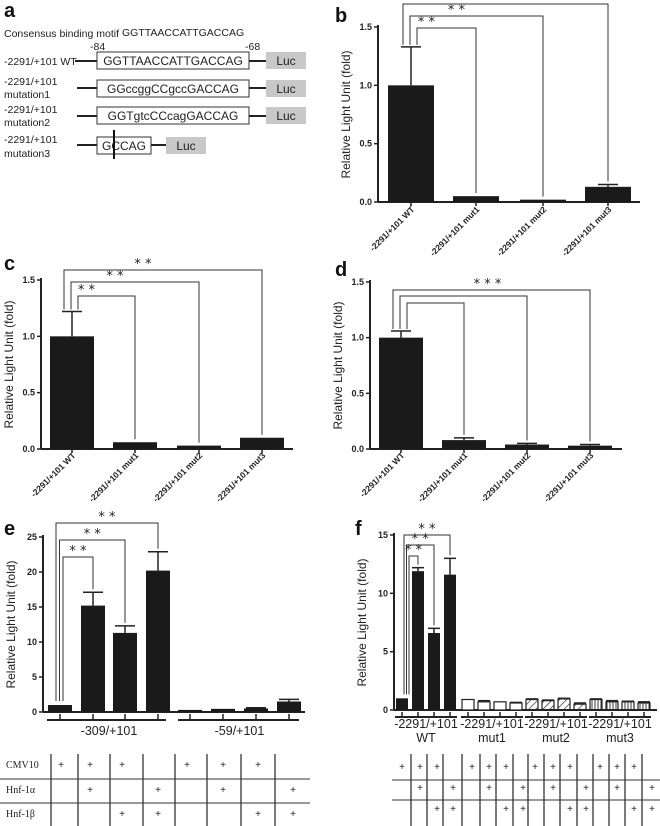 The width and height of the screenshot is (660, 826). What do you see at coordinates (27, 154) in the screenshot?
I see `construct-name-line2: mutation3` at bounding box center [27, 154].